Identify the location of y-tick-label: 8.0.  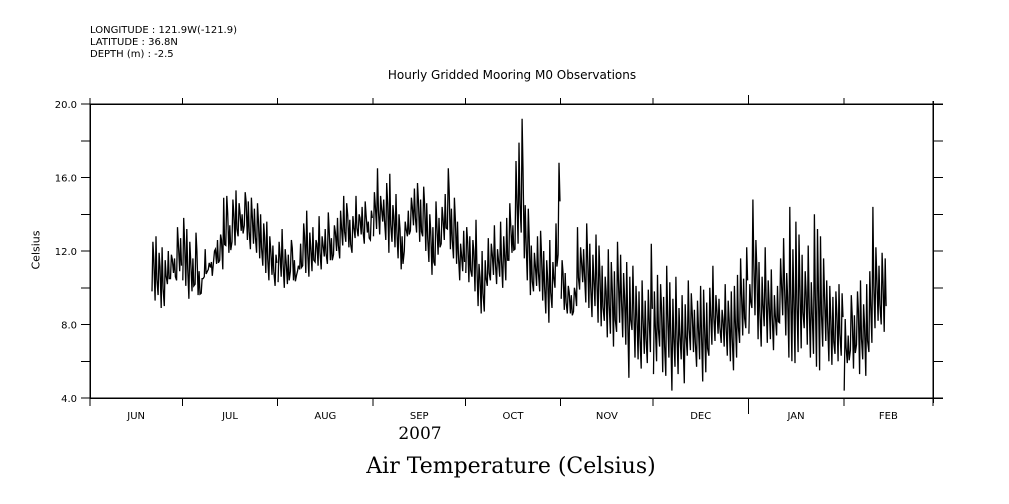
(69, 326).